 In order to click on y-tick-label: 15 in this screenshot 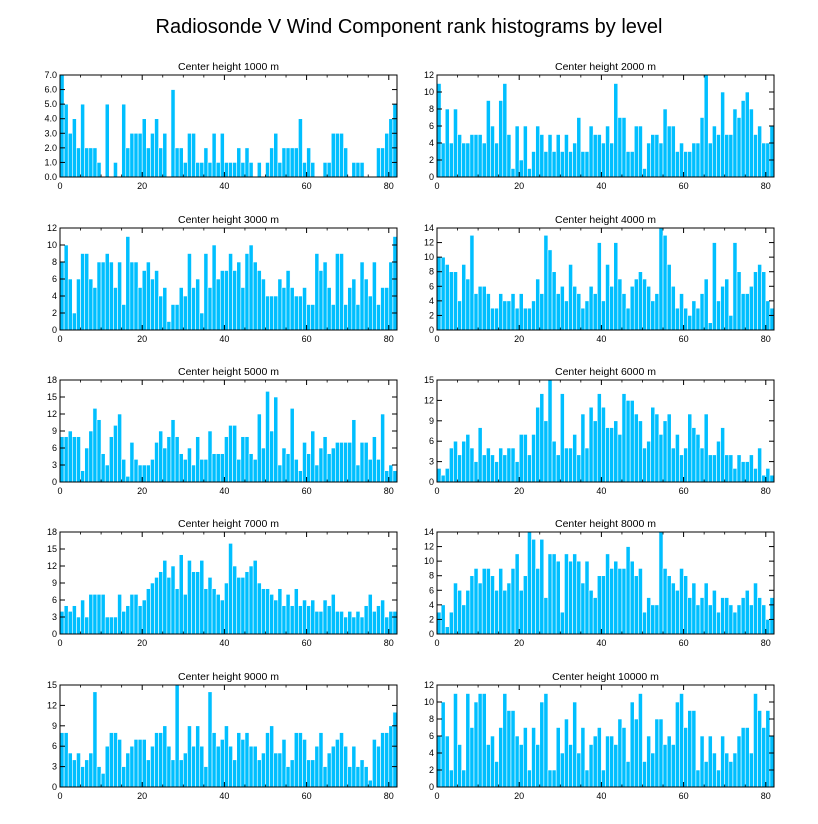, I will do `click(52, 685)`.